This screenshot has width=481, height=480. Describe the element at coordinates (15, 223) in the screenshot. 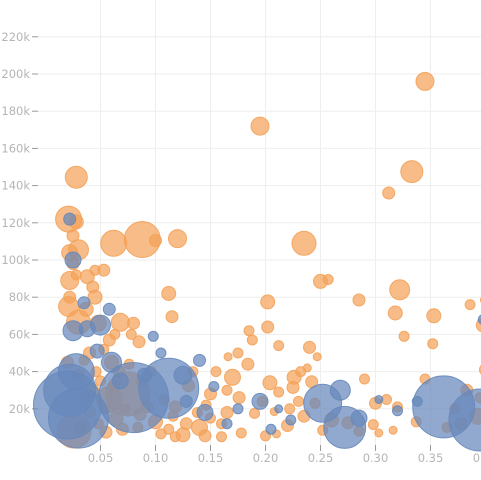

I see `y-tick-label: 120k` at that location.